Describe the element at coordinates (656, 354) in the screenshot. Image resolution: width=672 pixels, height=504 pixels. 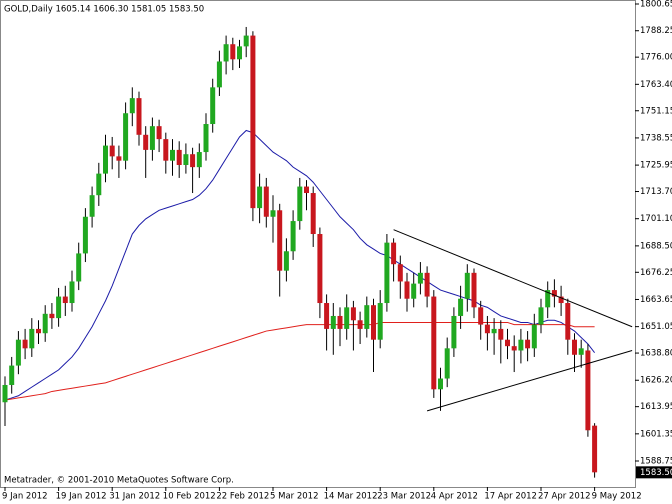
I see `y-tick-label: 1638.80` at that location.